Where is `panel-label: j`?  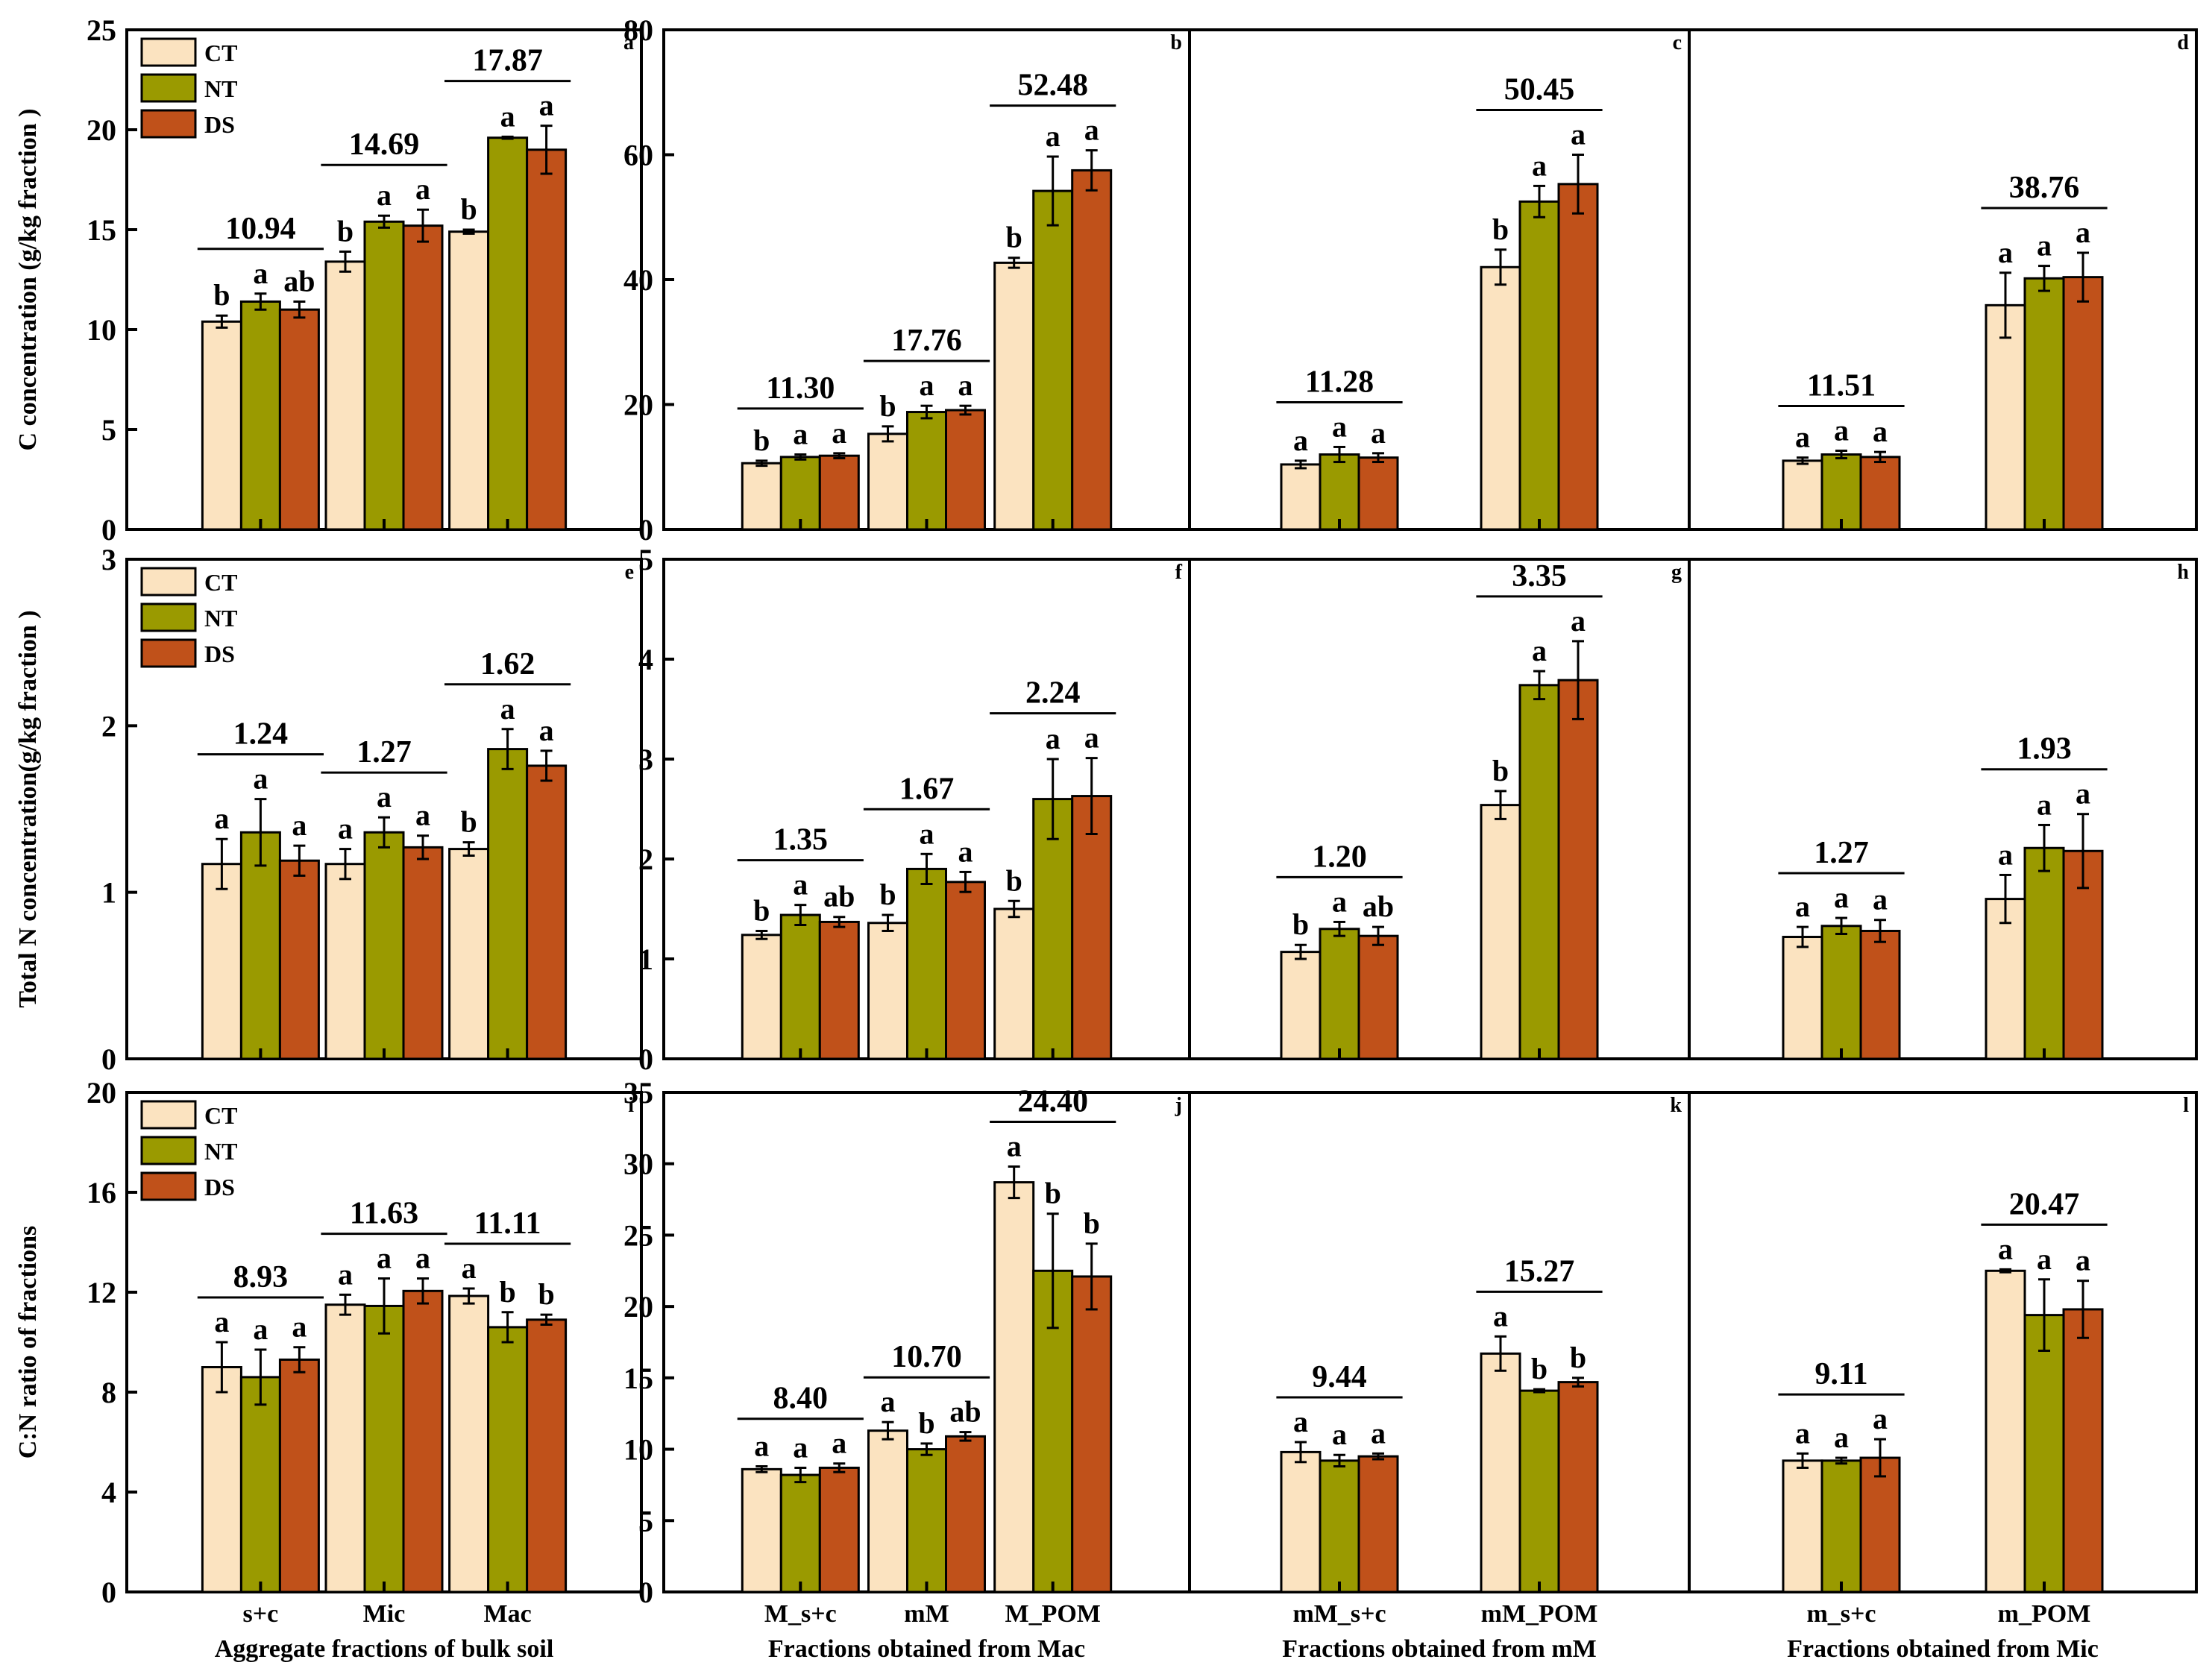 panel-label: j is located at coordinates (1178, 1105).